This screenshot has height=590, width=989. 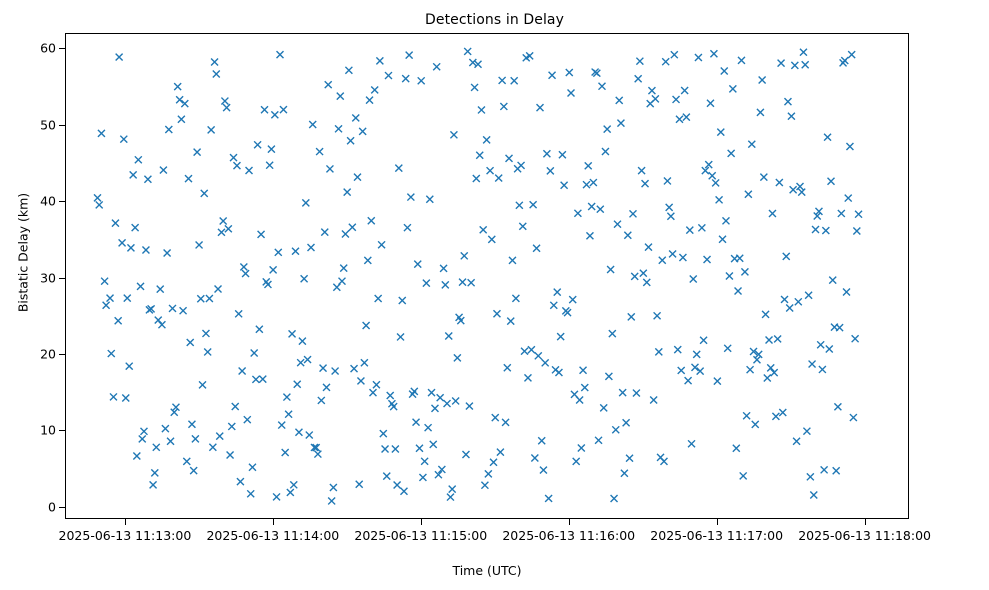 I want to click on y-axis-tick-label: 50, so click(x=48, y=125).